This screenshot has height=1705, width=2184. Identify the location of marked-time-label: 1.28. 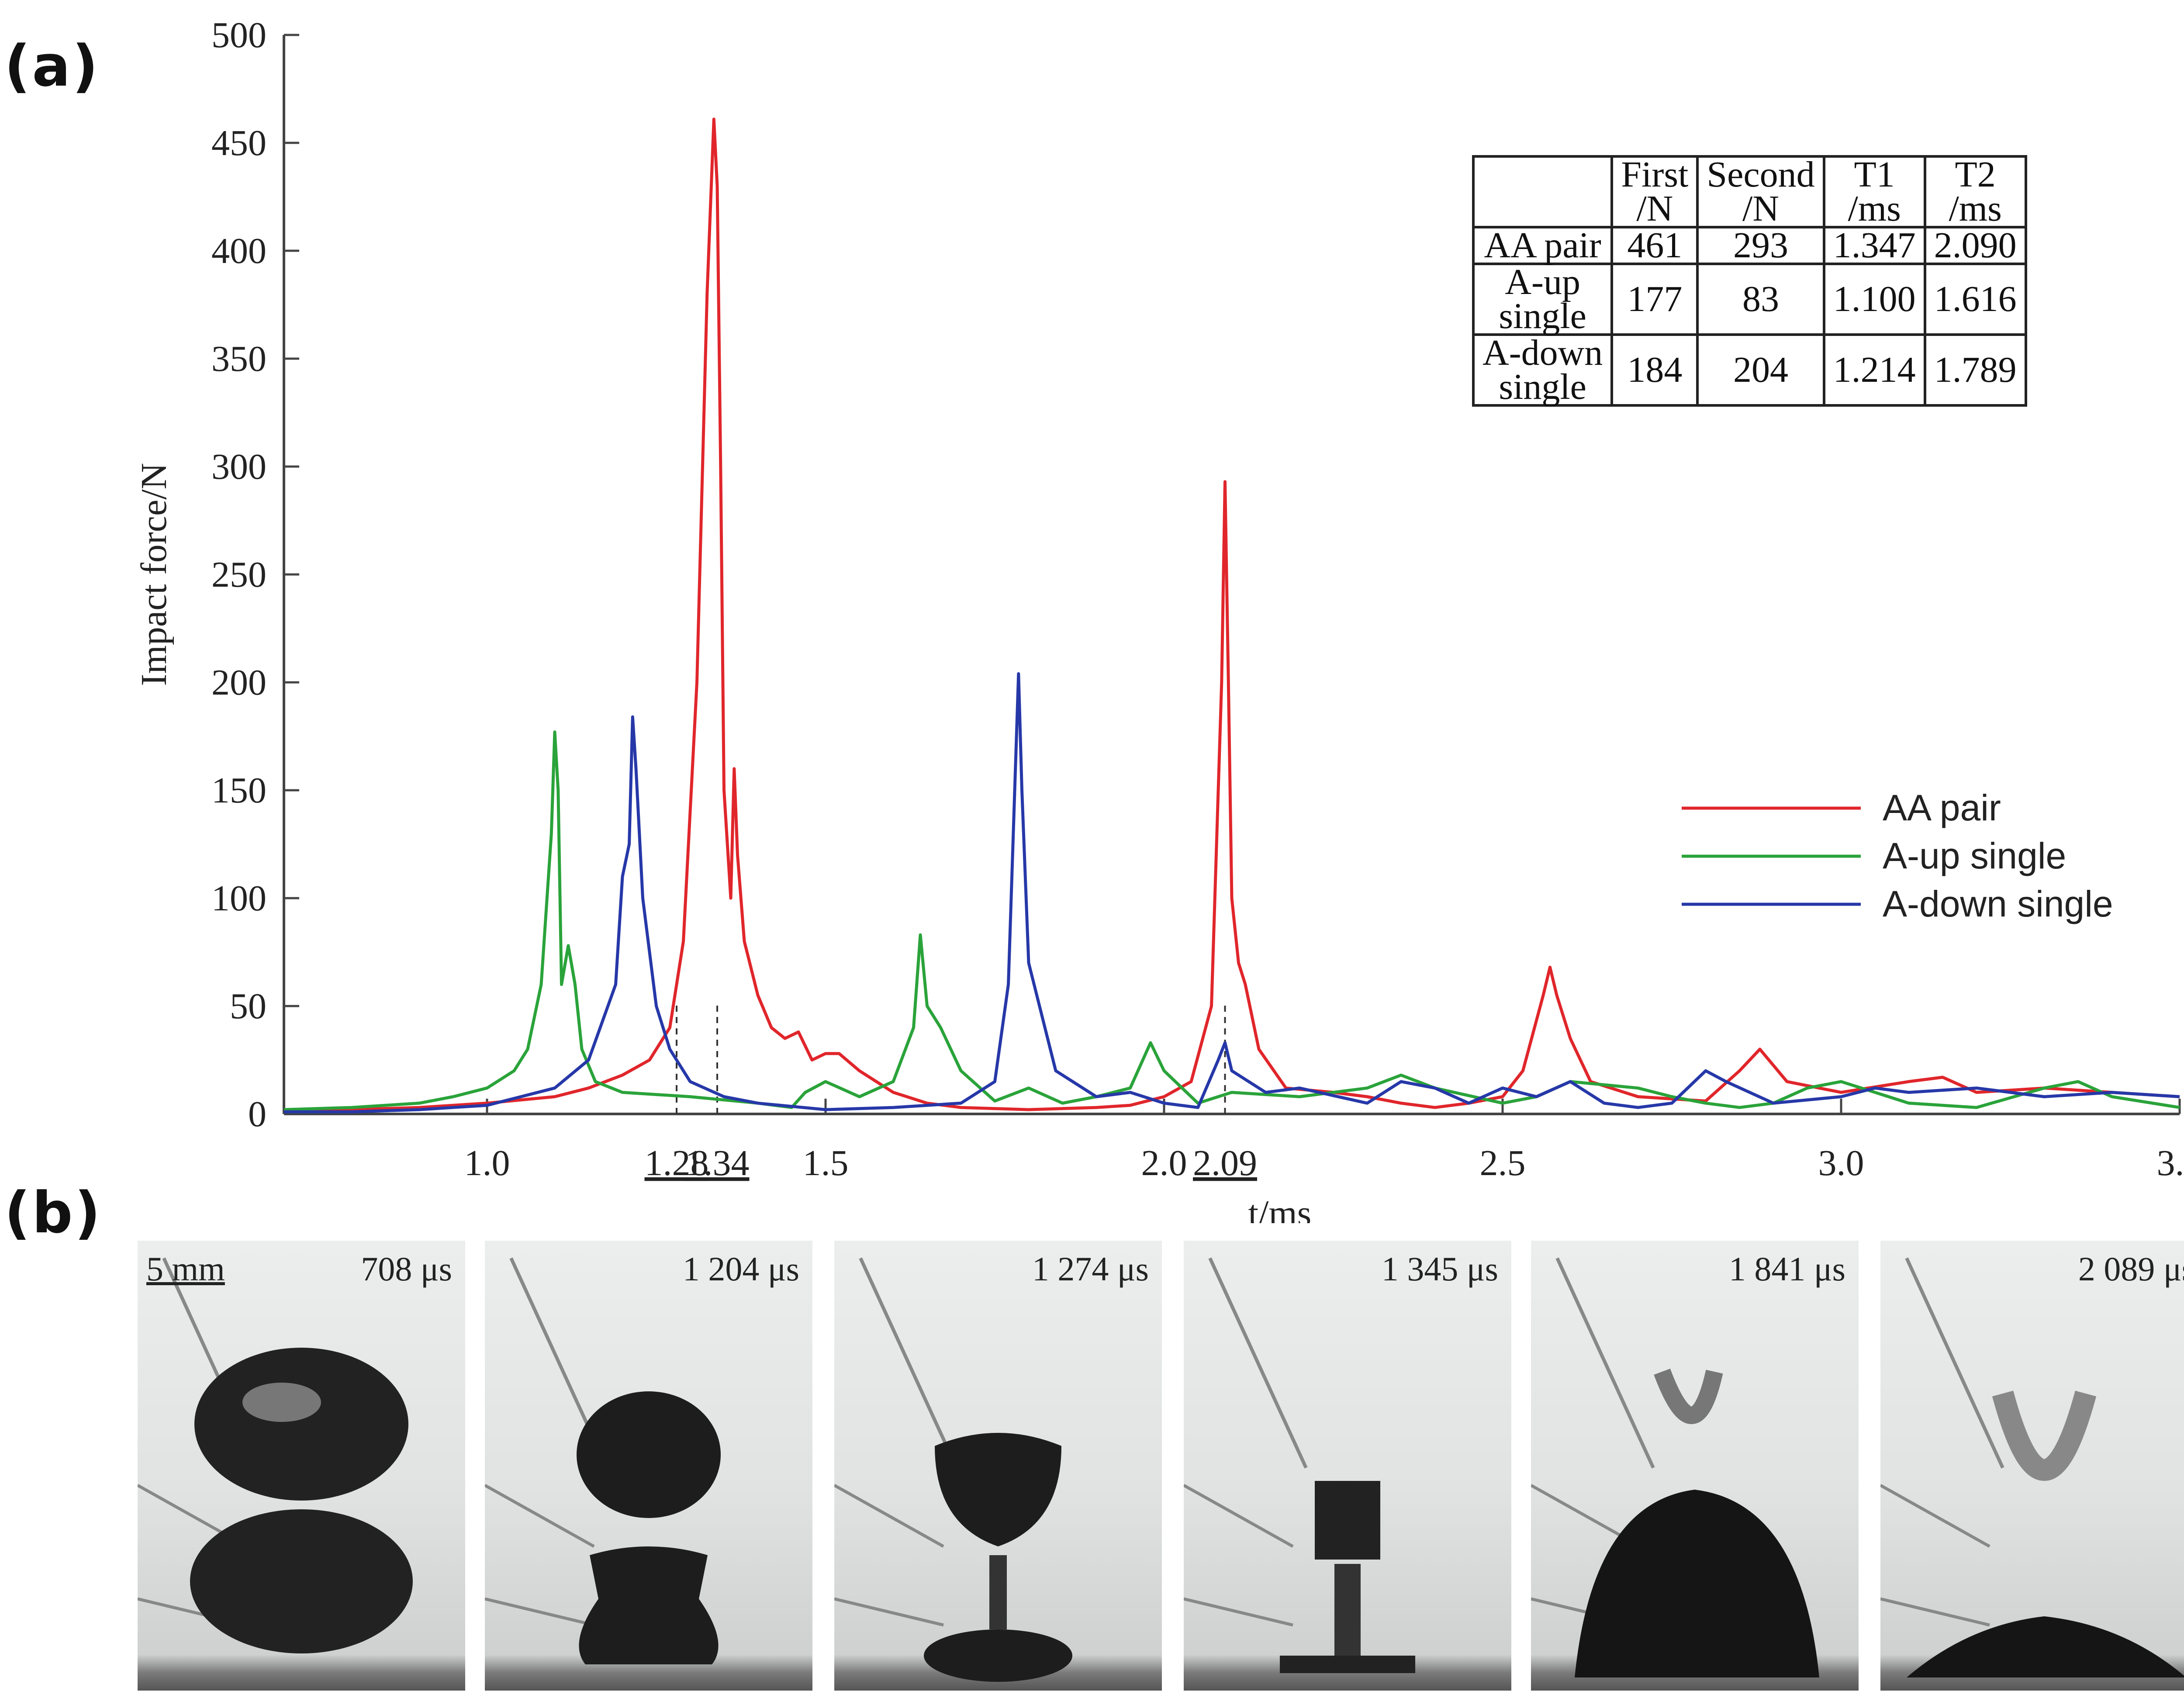
(677, 1163).